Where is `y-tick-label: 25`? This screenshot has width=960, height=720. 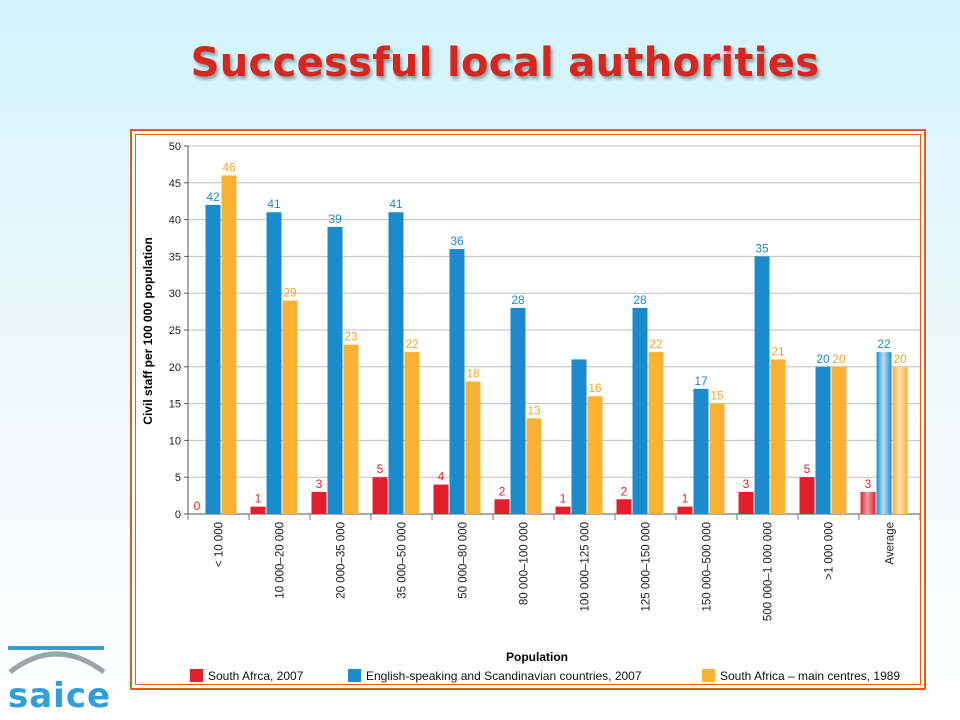
y-tick-label: 25 is located at coordinates (175, 331).